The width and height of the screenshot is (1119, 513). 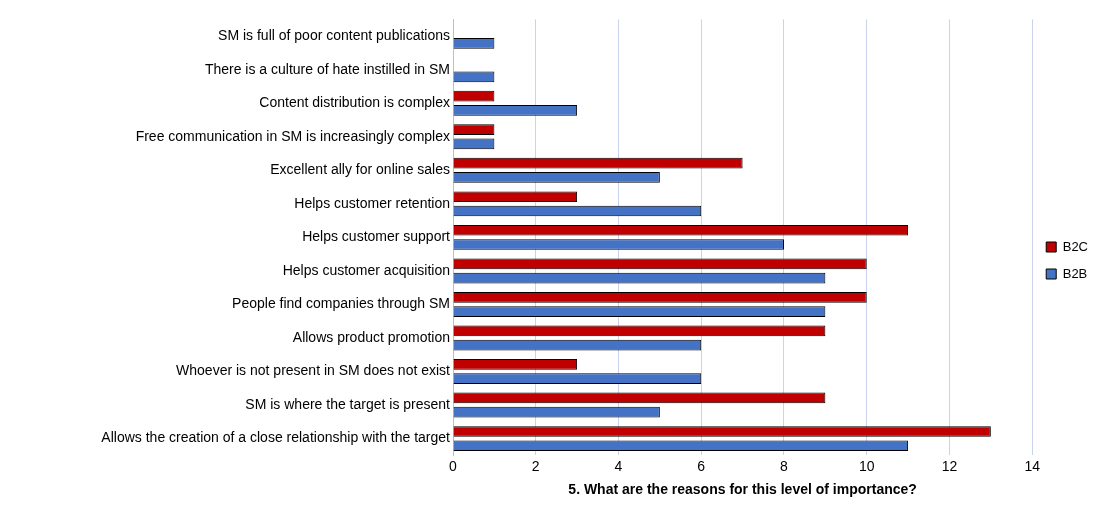 What do you see at coordinates (371, 336) in the screenshot?
I see `y-tick-label: Allows product promotion` at bounding box center [371, 336].